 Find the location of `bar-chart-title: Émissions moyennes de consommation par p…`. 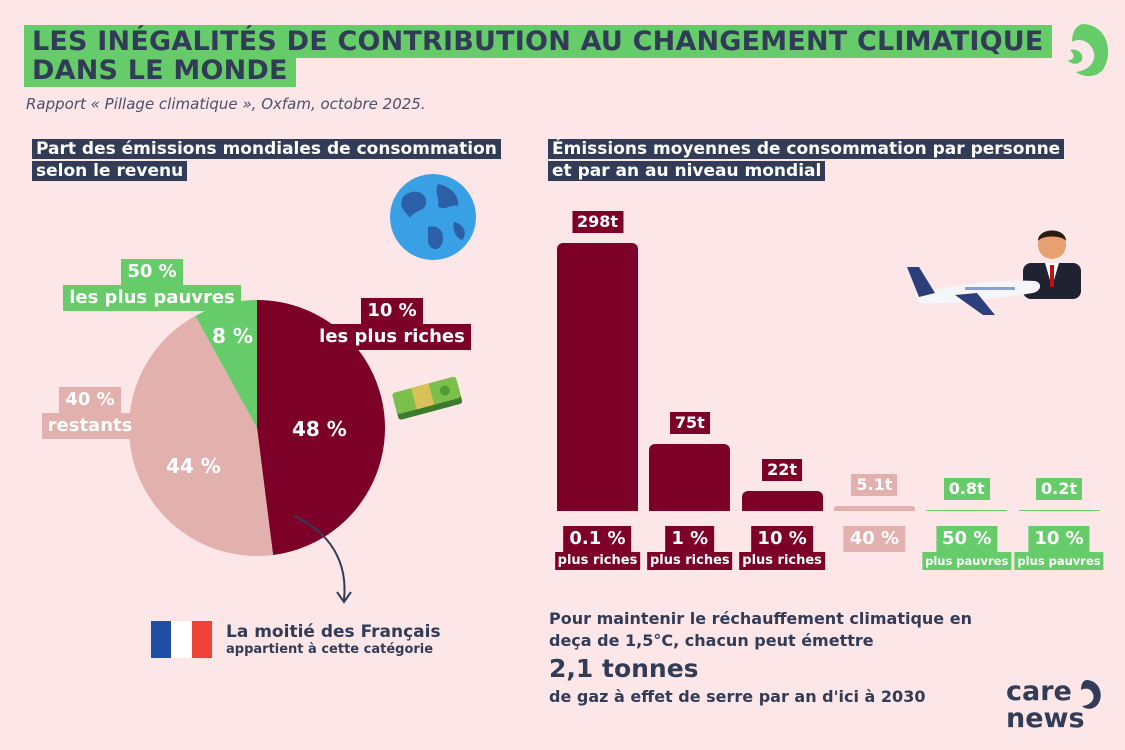

bar-chart-title: Émissions moyennes de consommation par p… is located at coordinates (808, 160).